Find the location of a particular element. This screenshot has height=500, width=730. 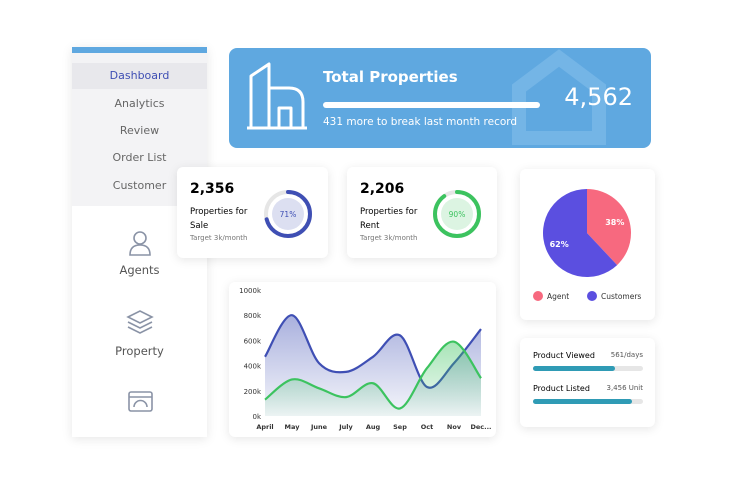

legend-label: Agent is located at coordinates (558, 296).